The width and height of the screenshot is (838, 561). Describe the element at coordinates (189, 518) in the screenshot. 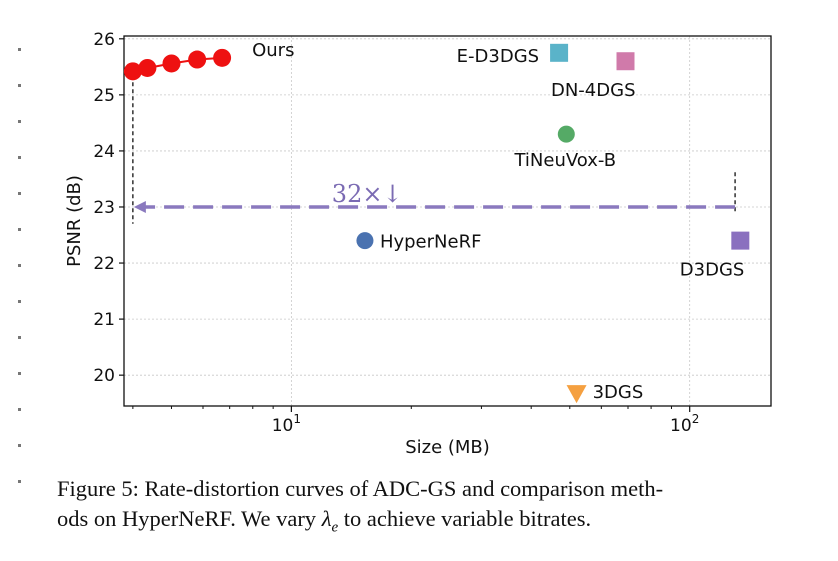

I see `caption-line-2-start: ods on HyperNeRF. We vary` at that location.